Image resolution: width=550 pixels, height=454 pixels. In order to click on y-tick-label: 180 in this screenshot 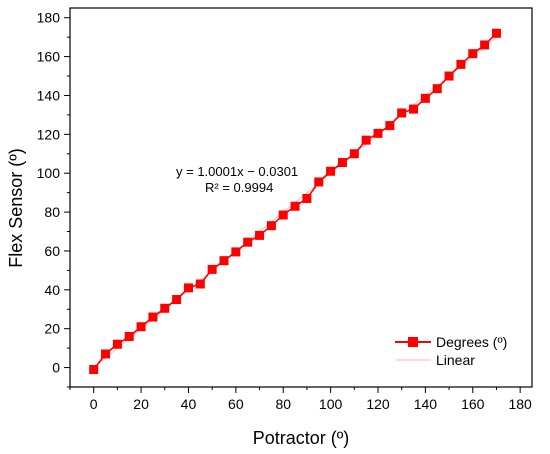, I will do `click(49, 18)`.